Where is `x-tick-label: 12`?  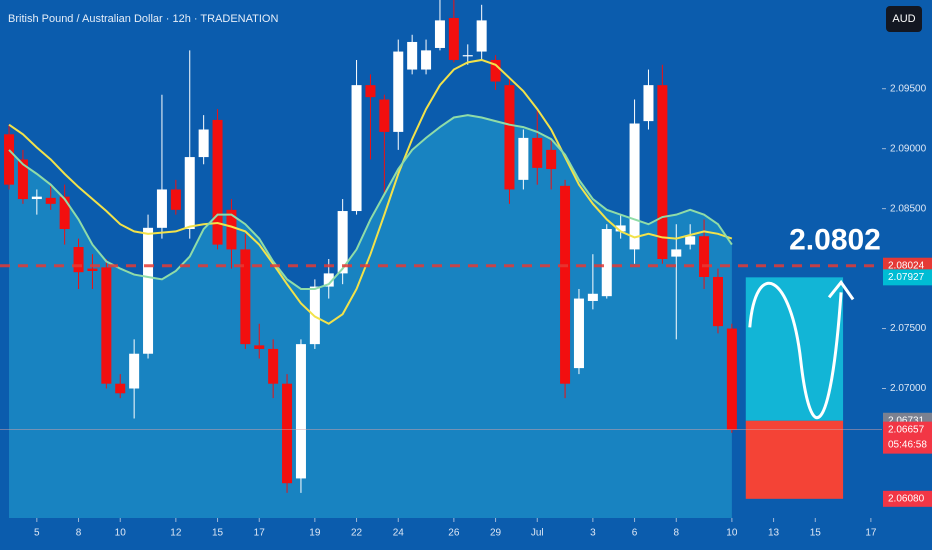 x-tick-label: 12 is located at coordinates (176, 533).